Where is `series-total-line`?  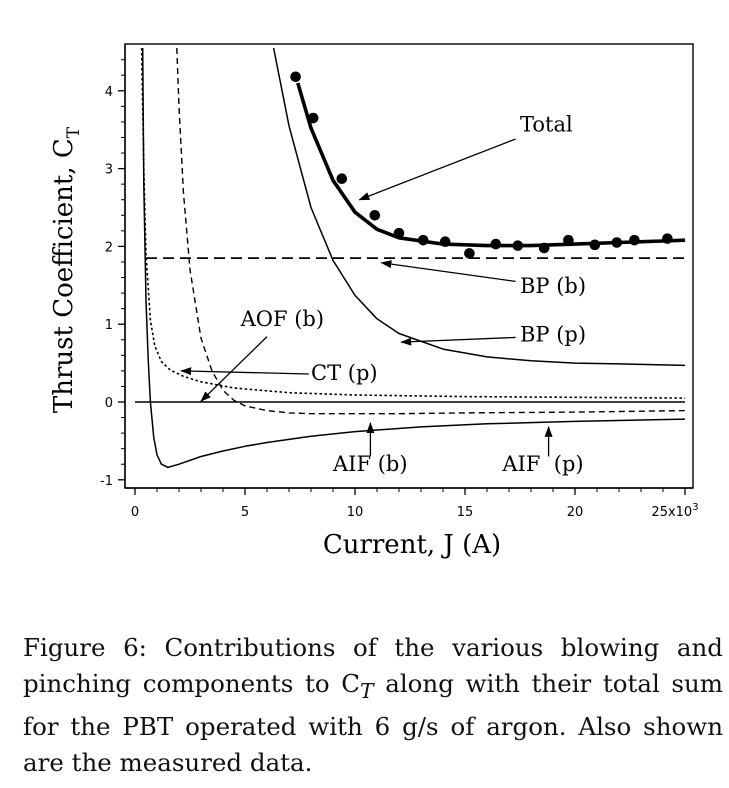
series-total-line is located at coordinates (491, 165).